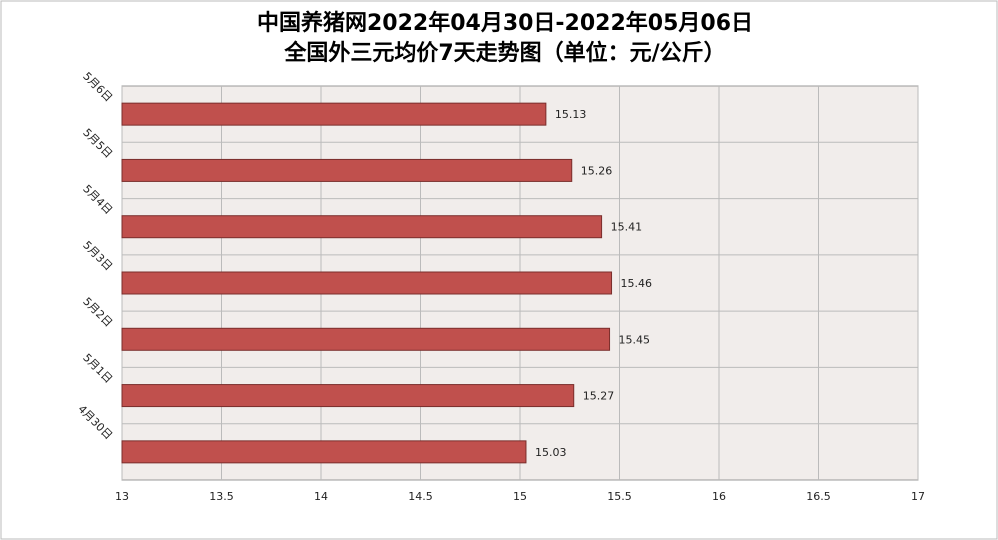  I want to click on value-label: 15.13, so click(571, 114).